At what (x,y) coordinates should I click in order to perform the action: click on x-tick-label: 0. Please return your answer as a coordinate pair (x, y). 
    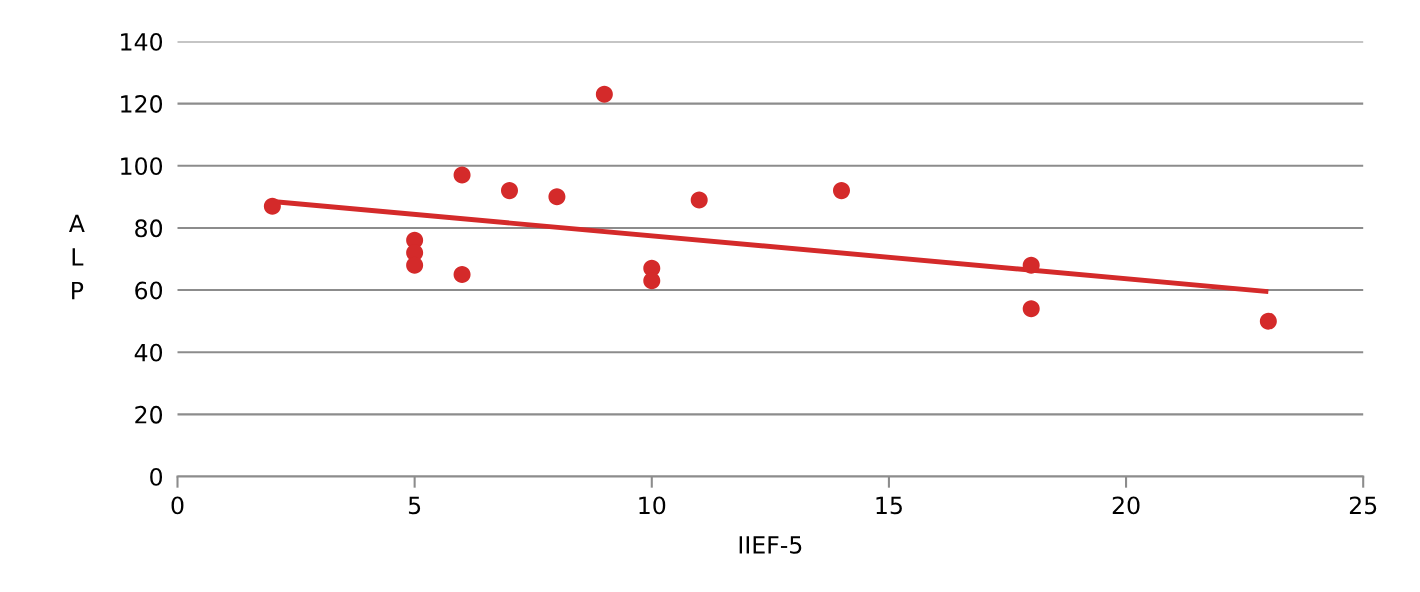
    Looking at the image, I should click on (177, 505).